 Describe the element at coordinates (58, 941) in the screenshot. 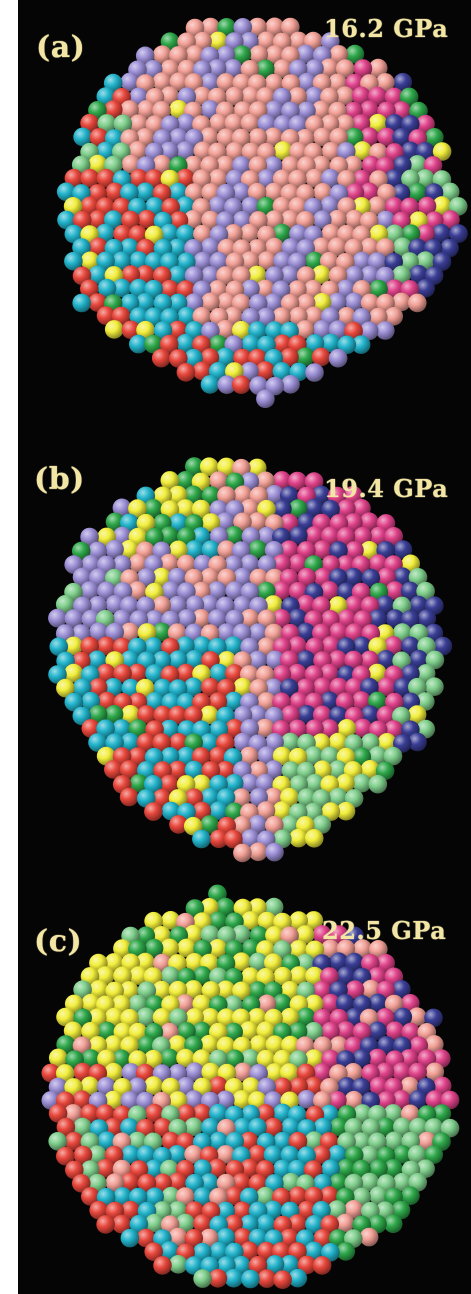

I see `panel-label-c: (c)` at that location.